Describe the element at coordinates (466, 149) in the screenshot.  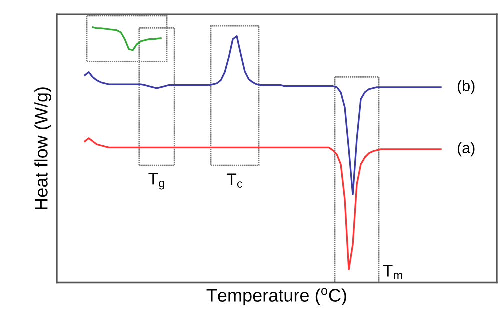
I see `series-label: (a)` at that location.